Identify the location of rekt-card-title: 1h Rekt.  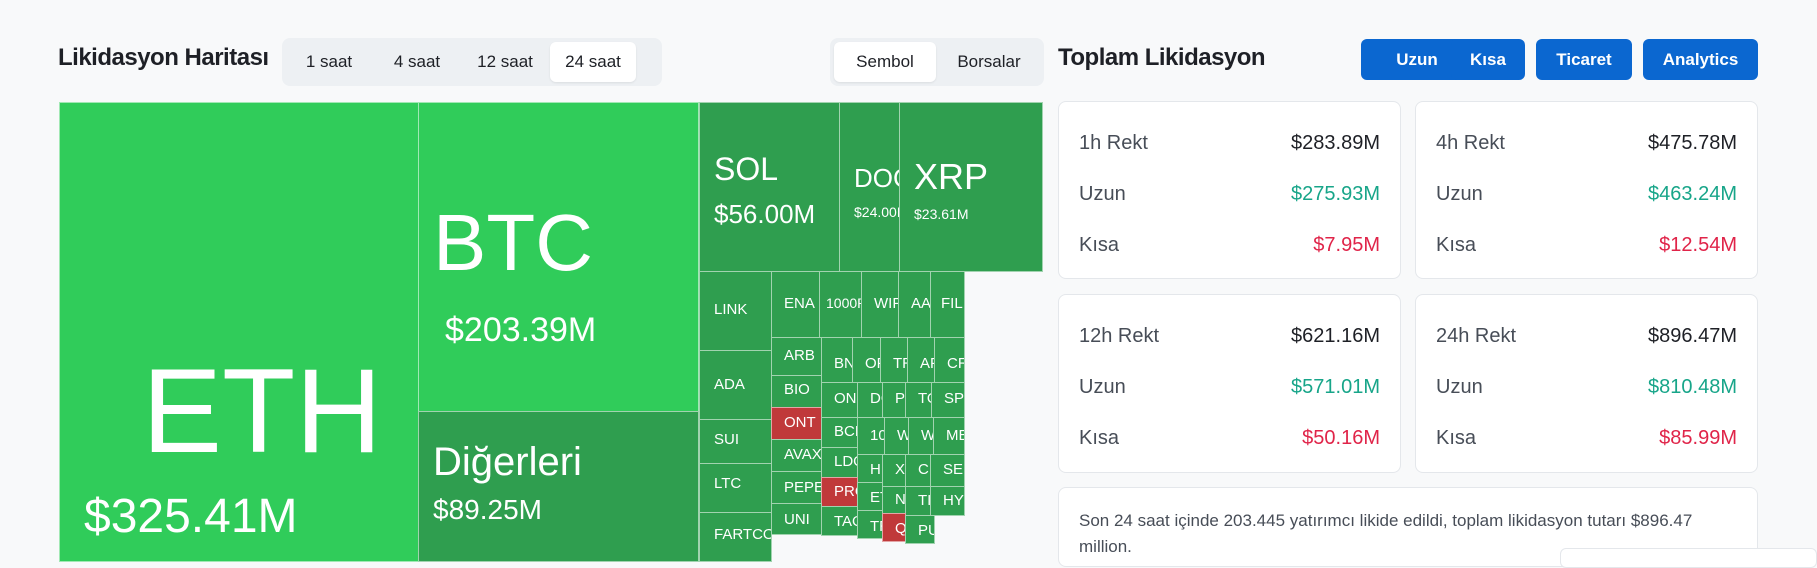
(1113, 143).